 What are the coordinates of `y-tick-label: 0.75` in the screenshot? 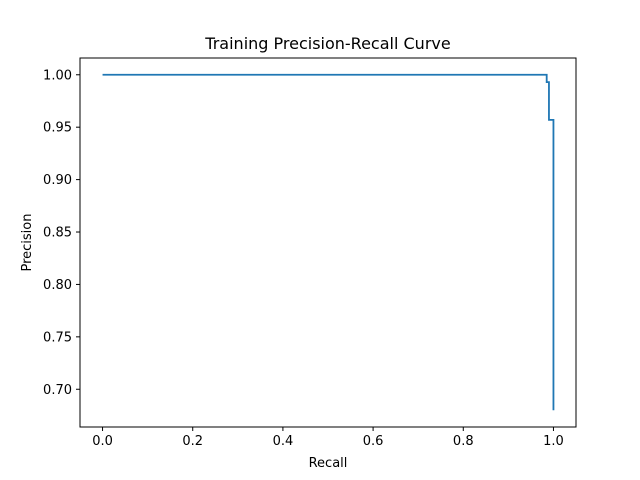 It's located at (57, 337).